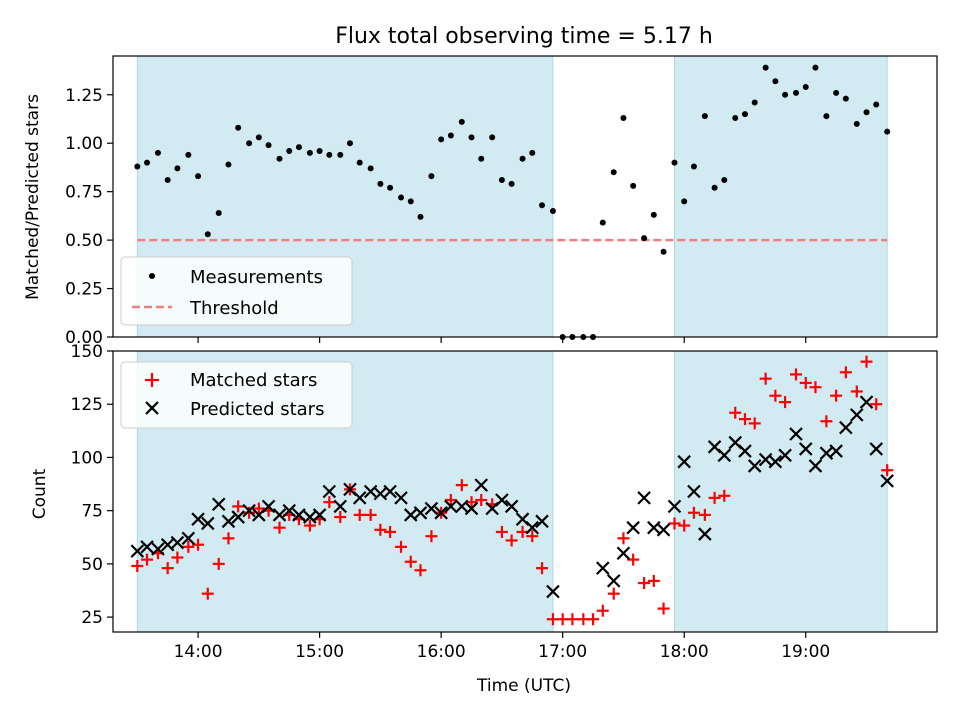 This screenshot has width=960, height=720. Describe the element at coordinates (256, 277) in the screenshot. I see `legend-measurements-label: Measurements` at that location.